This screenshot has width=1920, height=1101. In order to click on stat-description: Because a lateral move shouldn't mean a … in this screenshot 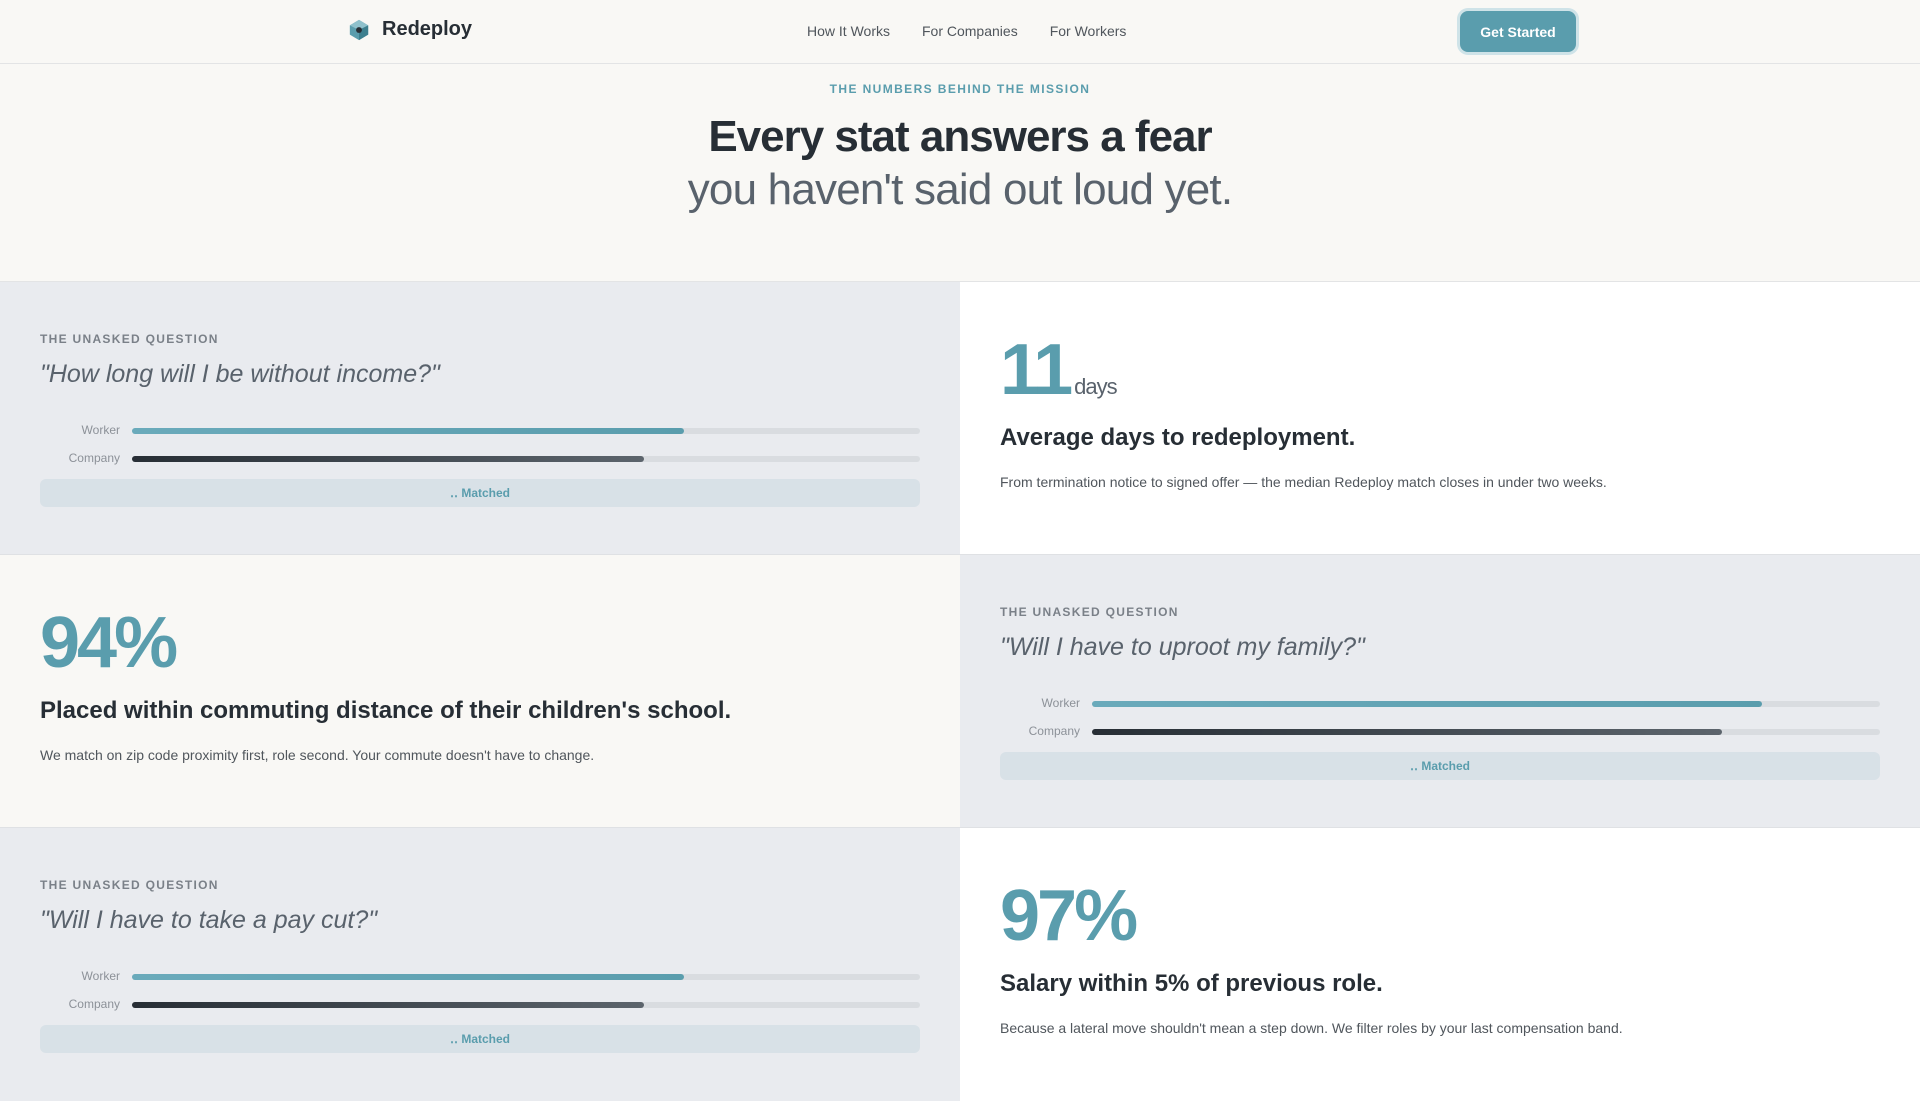, I will do `click(1311, 1028)`.